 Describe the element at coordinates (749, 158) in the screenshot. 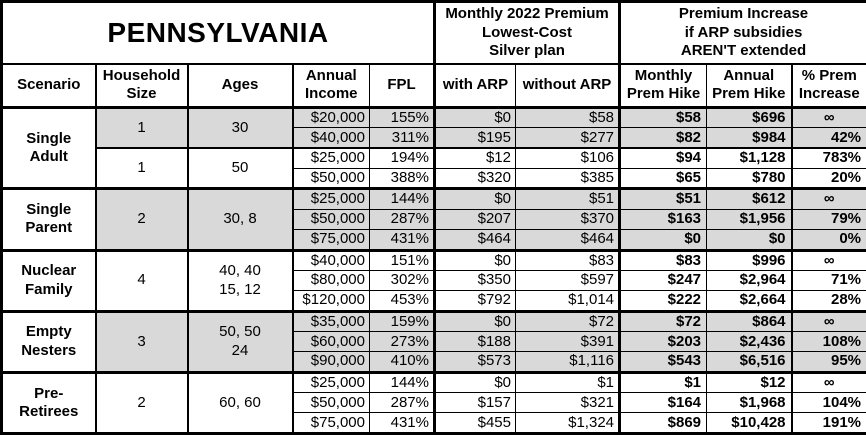

I see `annual-hike-cell: $1,128` at that location.